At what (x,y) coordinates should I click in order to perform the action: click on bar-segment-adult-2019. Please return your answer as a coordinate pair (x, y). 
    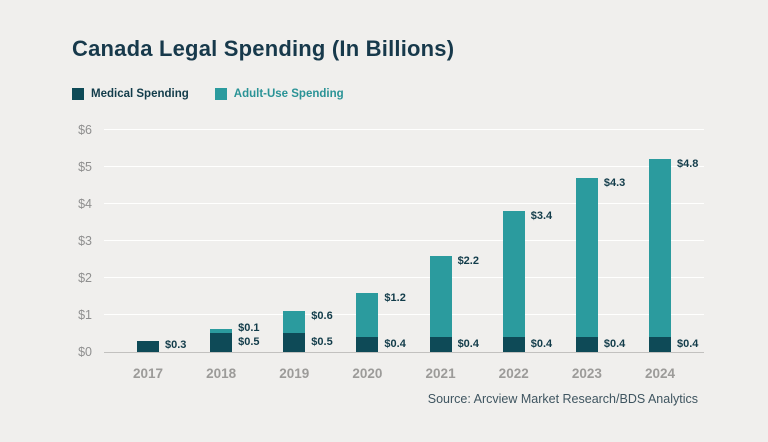
    Looking at the image, I should click on (294, 322).